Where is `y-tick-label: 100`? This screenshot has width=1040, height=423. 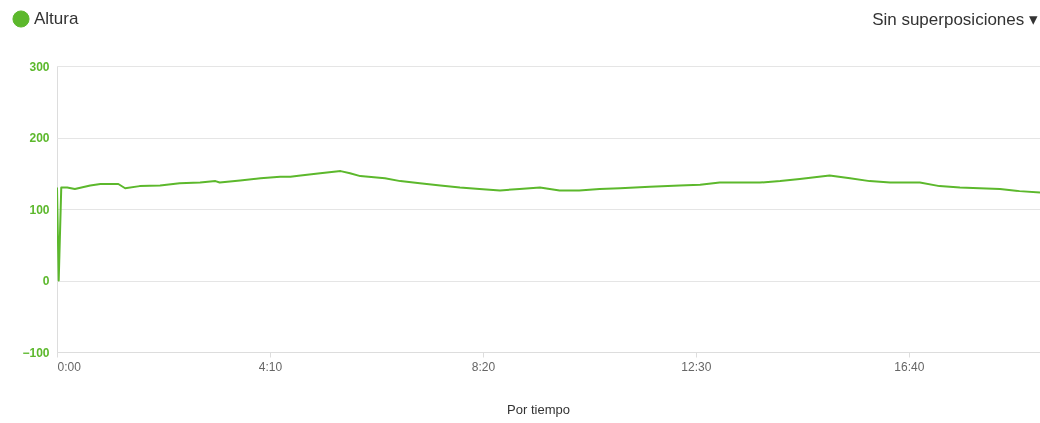 y-tick-label: 100 is located at coordinates (39, 209).